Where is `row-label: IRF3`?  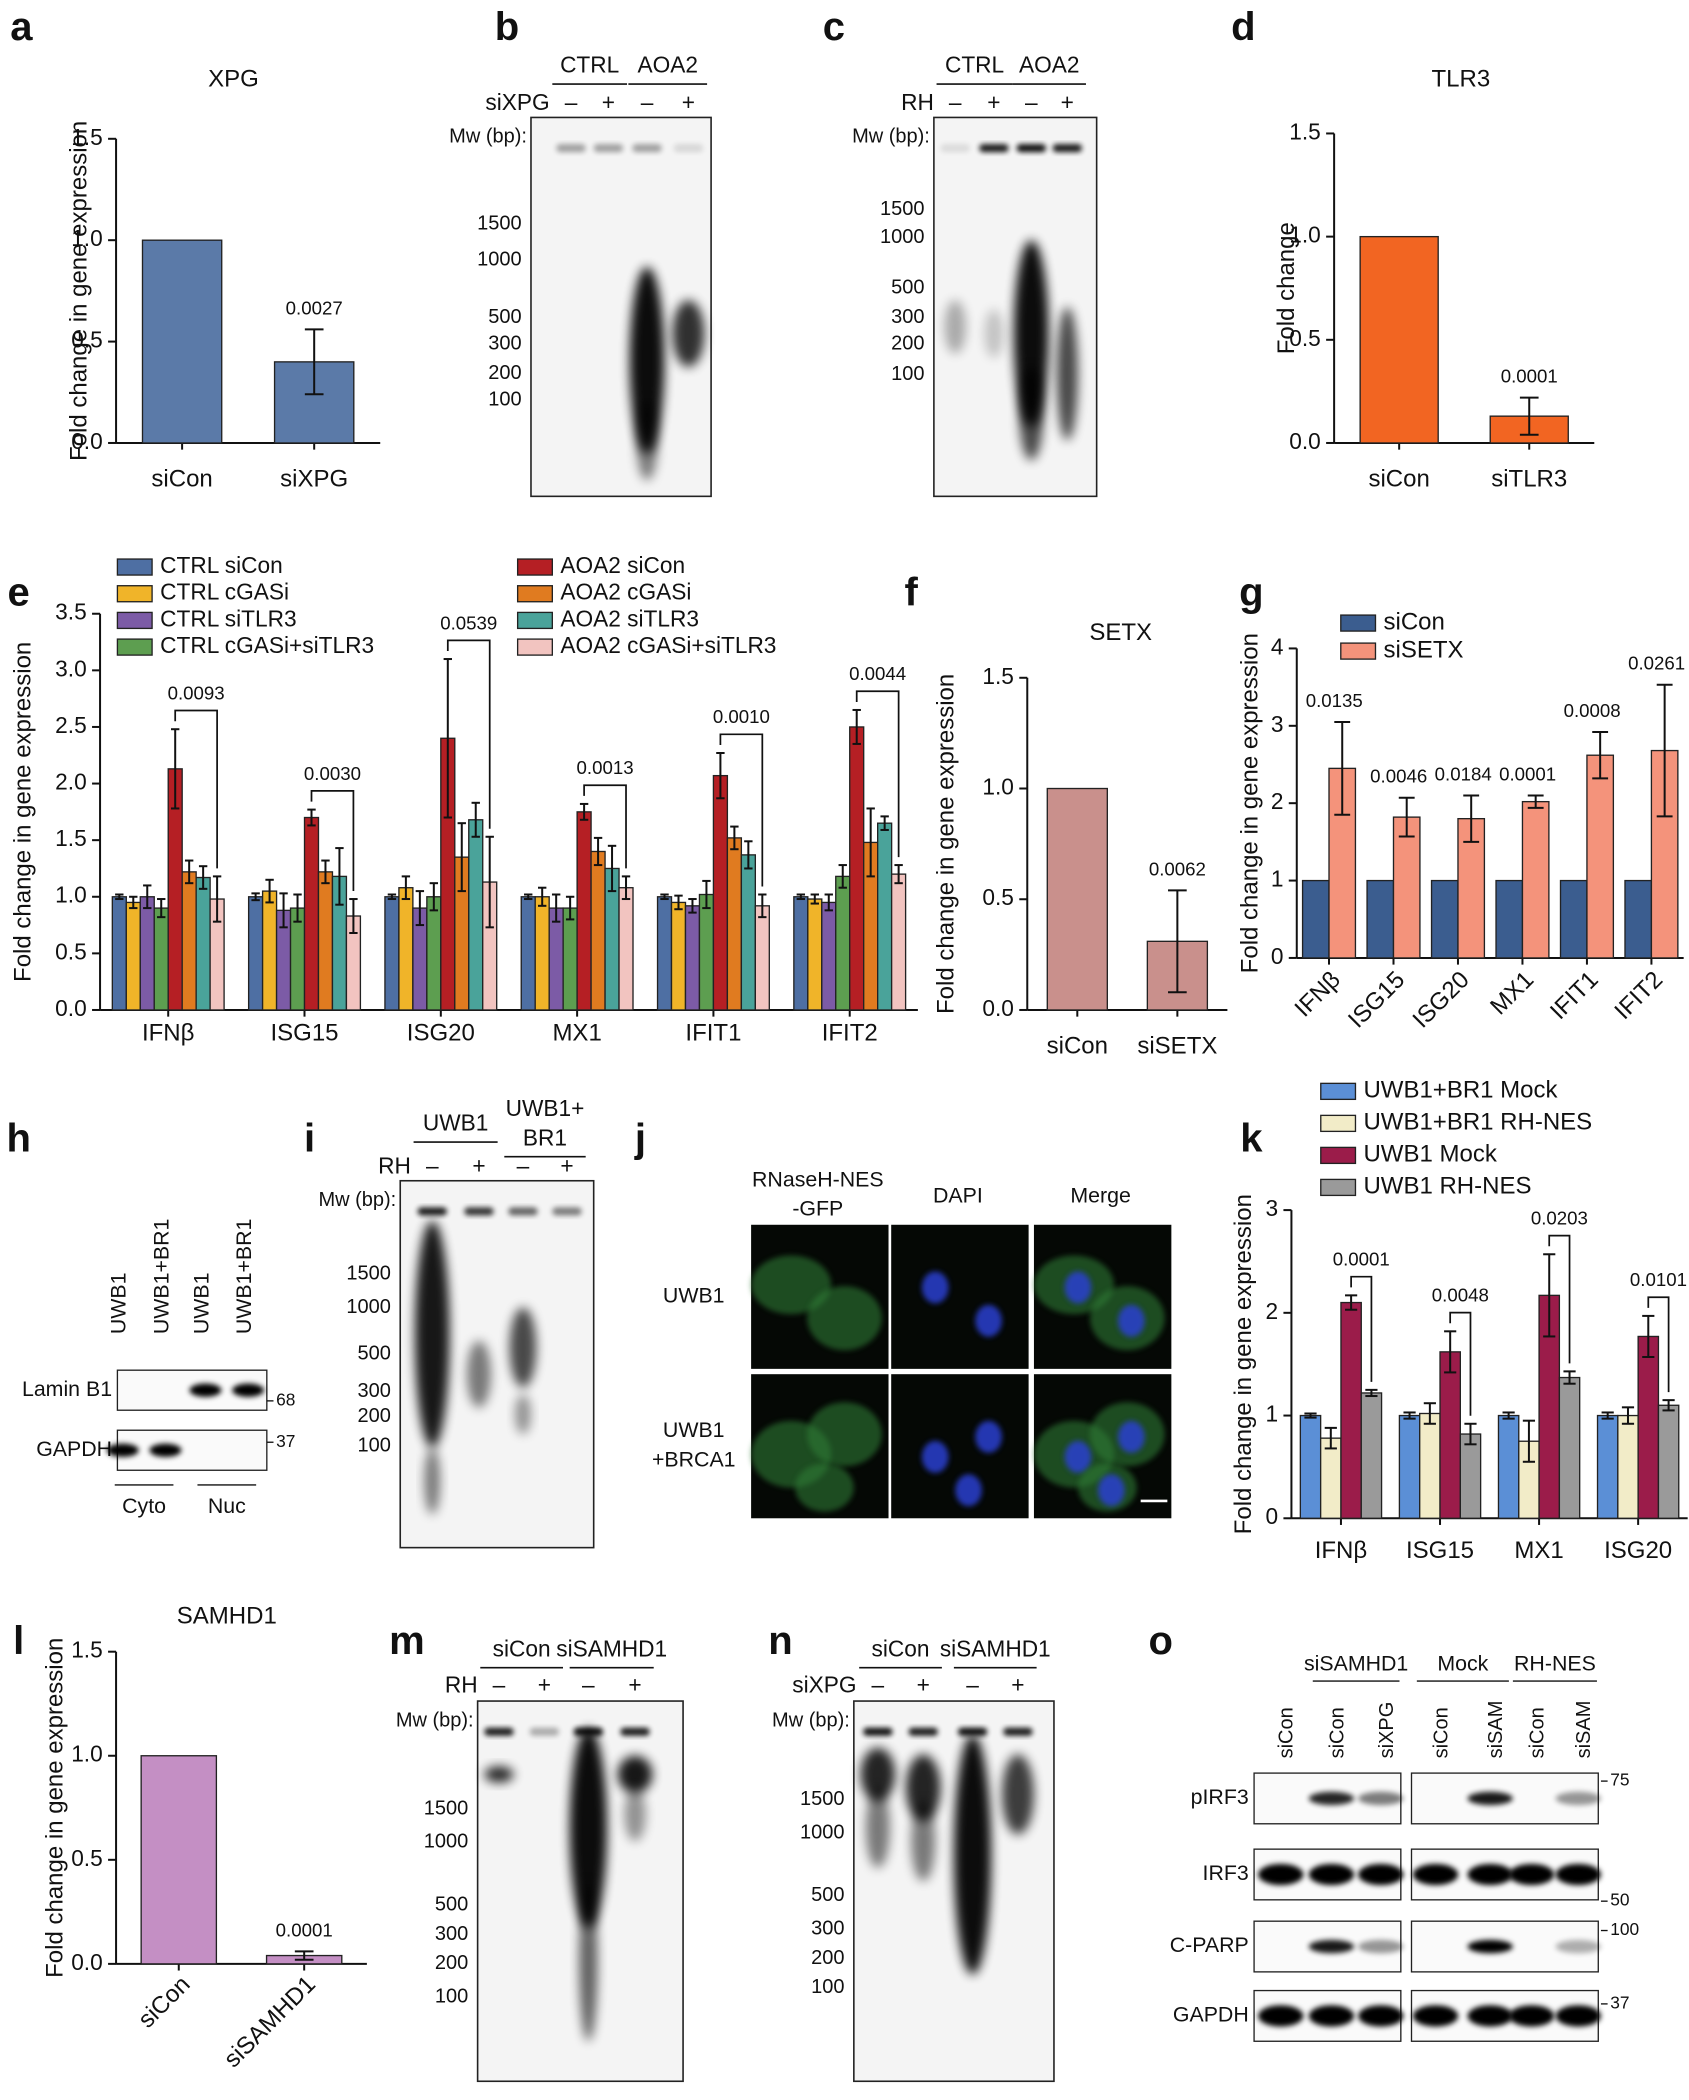 row-label: IRF3 is located at coordinates (1226, 1873).